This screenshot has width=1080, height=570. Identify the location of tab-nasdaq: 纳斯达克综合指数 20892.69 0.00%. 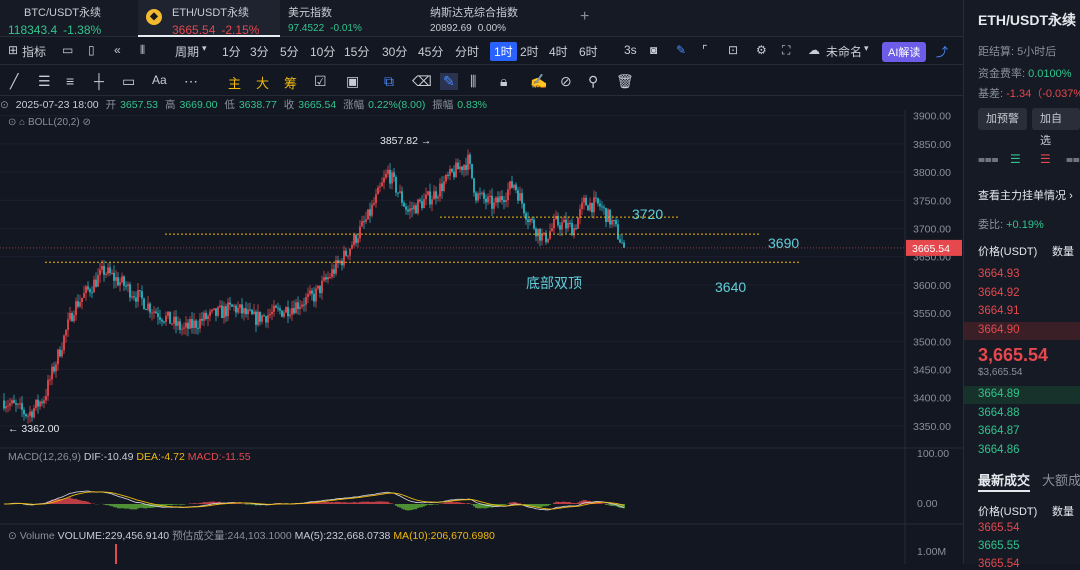
(493, 18).